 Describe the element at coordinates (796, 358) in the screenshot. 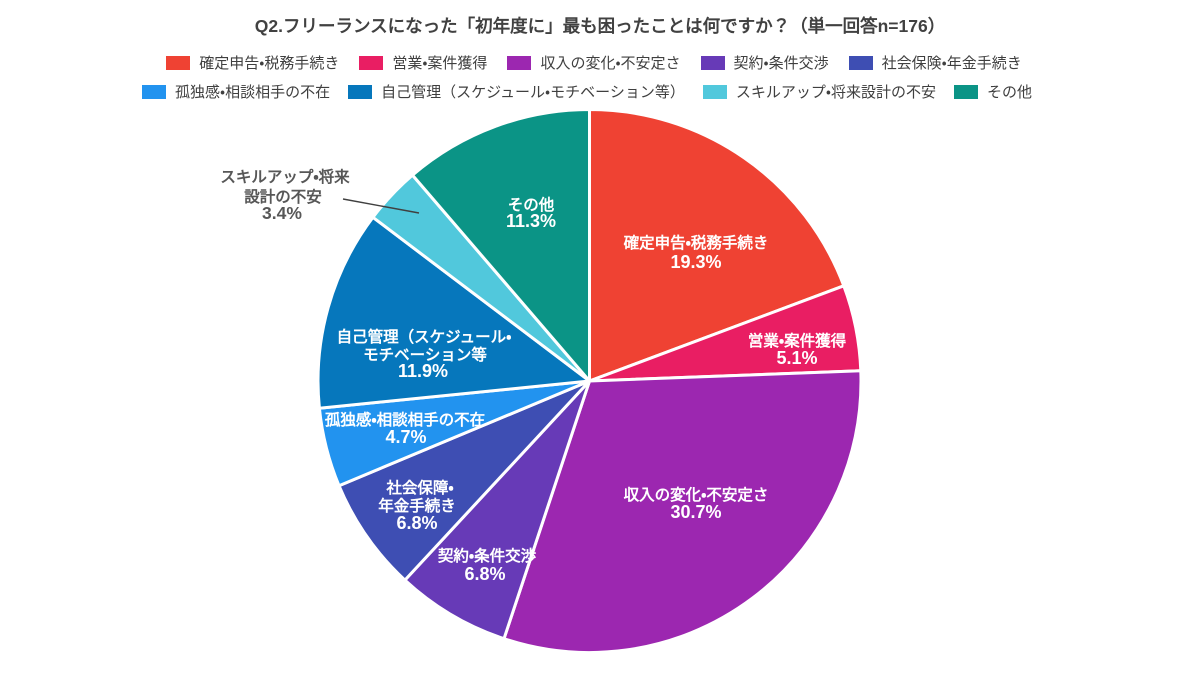

I see `svg-text: 5.1%` at that location.